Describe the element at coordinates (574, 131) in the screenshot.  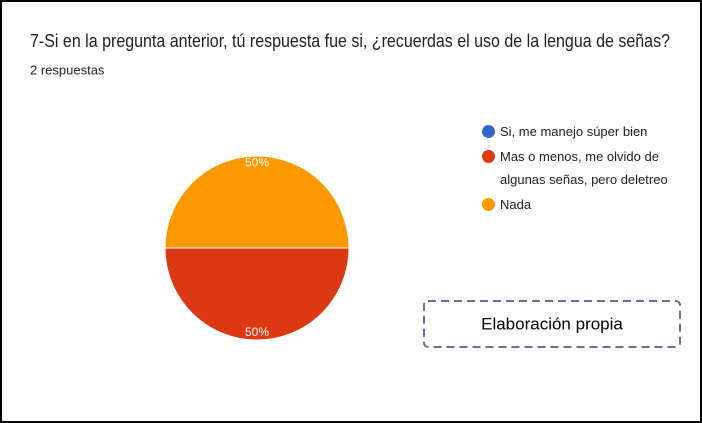
I see `legend-label: Si, me manejo súper bien` at that location.